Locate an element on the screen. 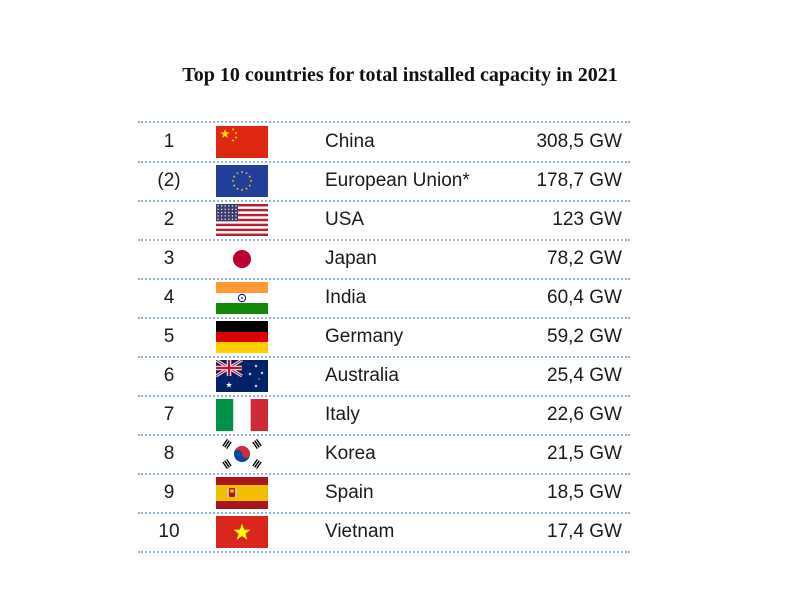 This screenshot has width=800, height=600. country-cell: Germany is located at coordinates (364, 336).